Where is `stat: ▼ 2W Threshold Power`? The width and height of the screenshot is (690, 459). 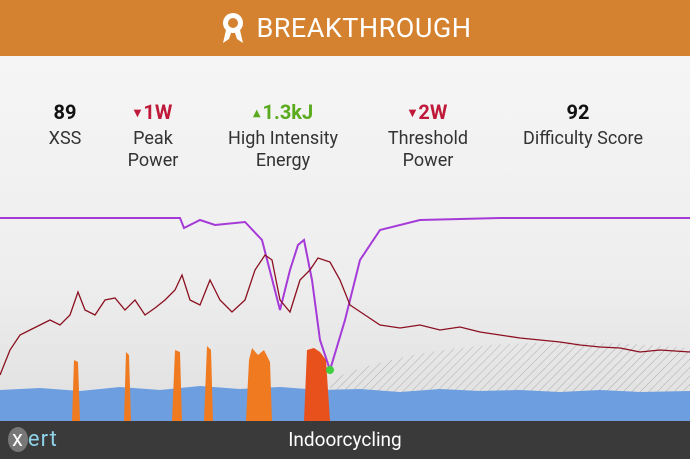
stat: ▼ 2W Threshold Power is located at coordinates (428, 135).